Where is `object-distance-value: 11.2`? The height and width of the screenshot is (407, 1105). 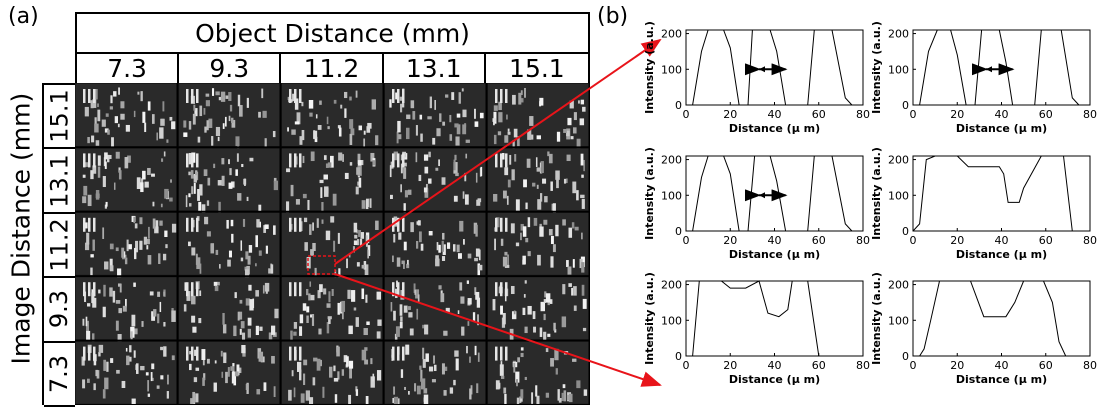
object-distance-value: 11.2 is located at coordinates (332, 68).